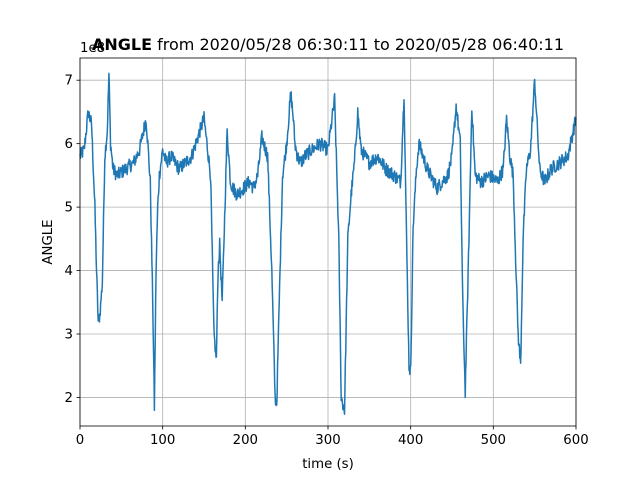 Image resolution: width=640 pixels, height=480 pixels. I want to click on y-axis-ticks: 2 3 4 5 6 7, so click(72, 240).